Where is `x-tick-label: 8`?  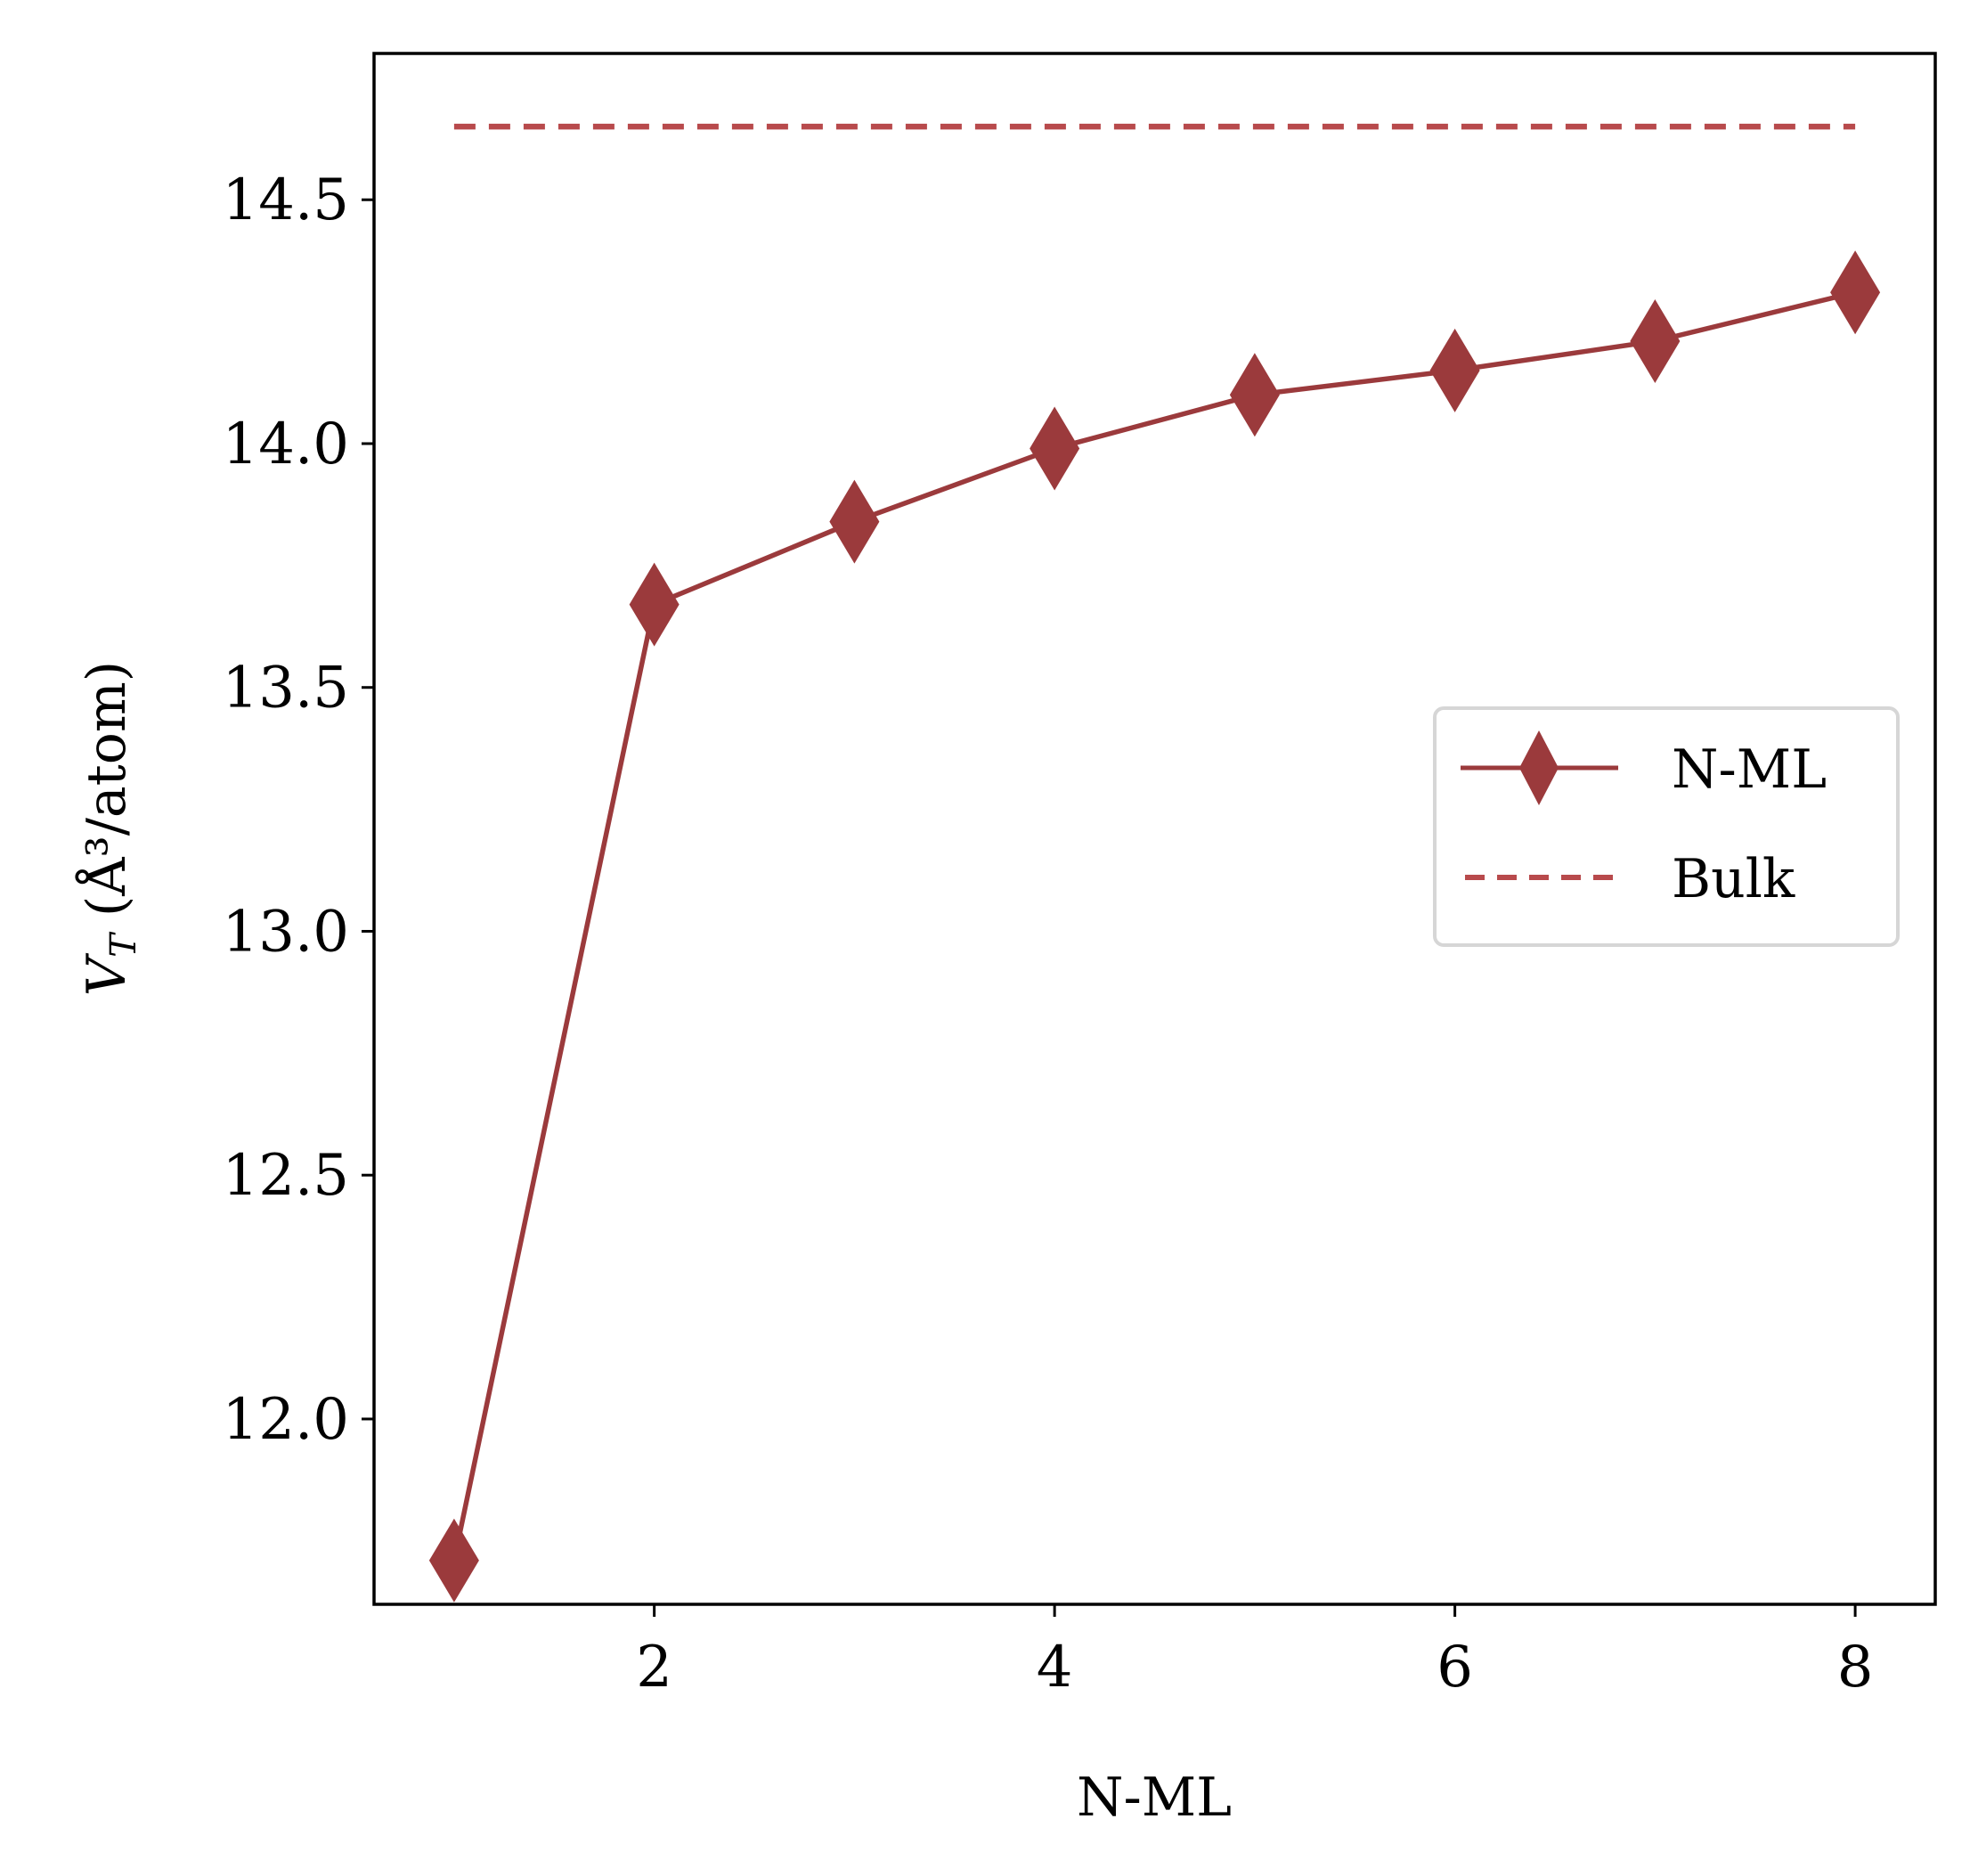
x-tick-label: 8 is located at coordinates (1855, 1668).